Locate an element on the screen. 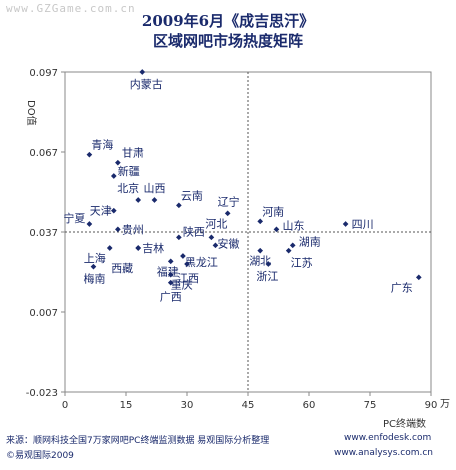  point-label: 陕西 is located at coordinates (194, 231).